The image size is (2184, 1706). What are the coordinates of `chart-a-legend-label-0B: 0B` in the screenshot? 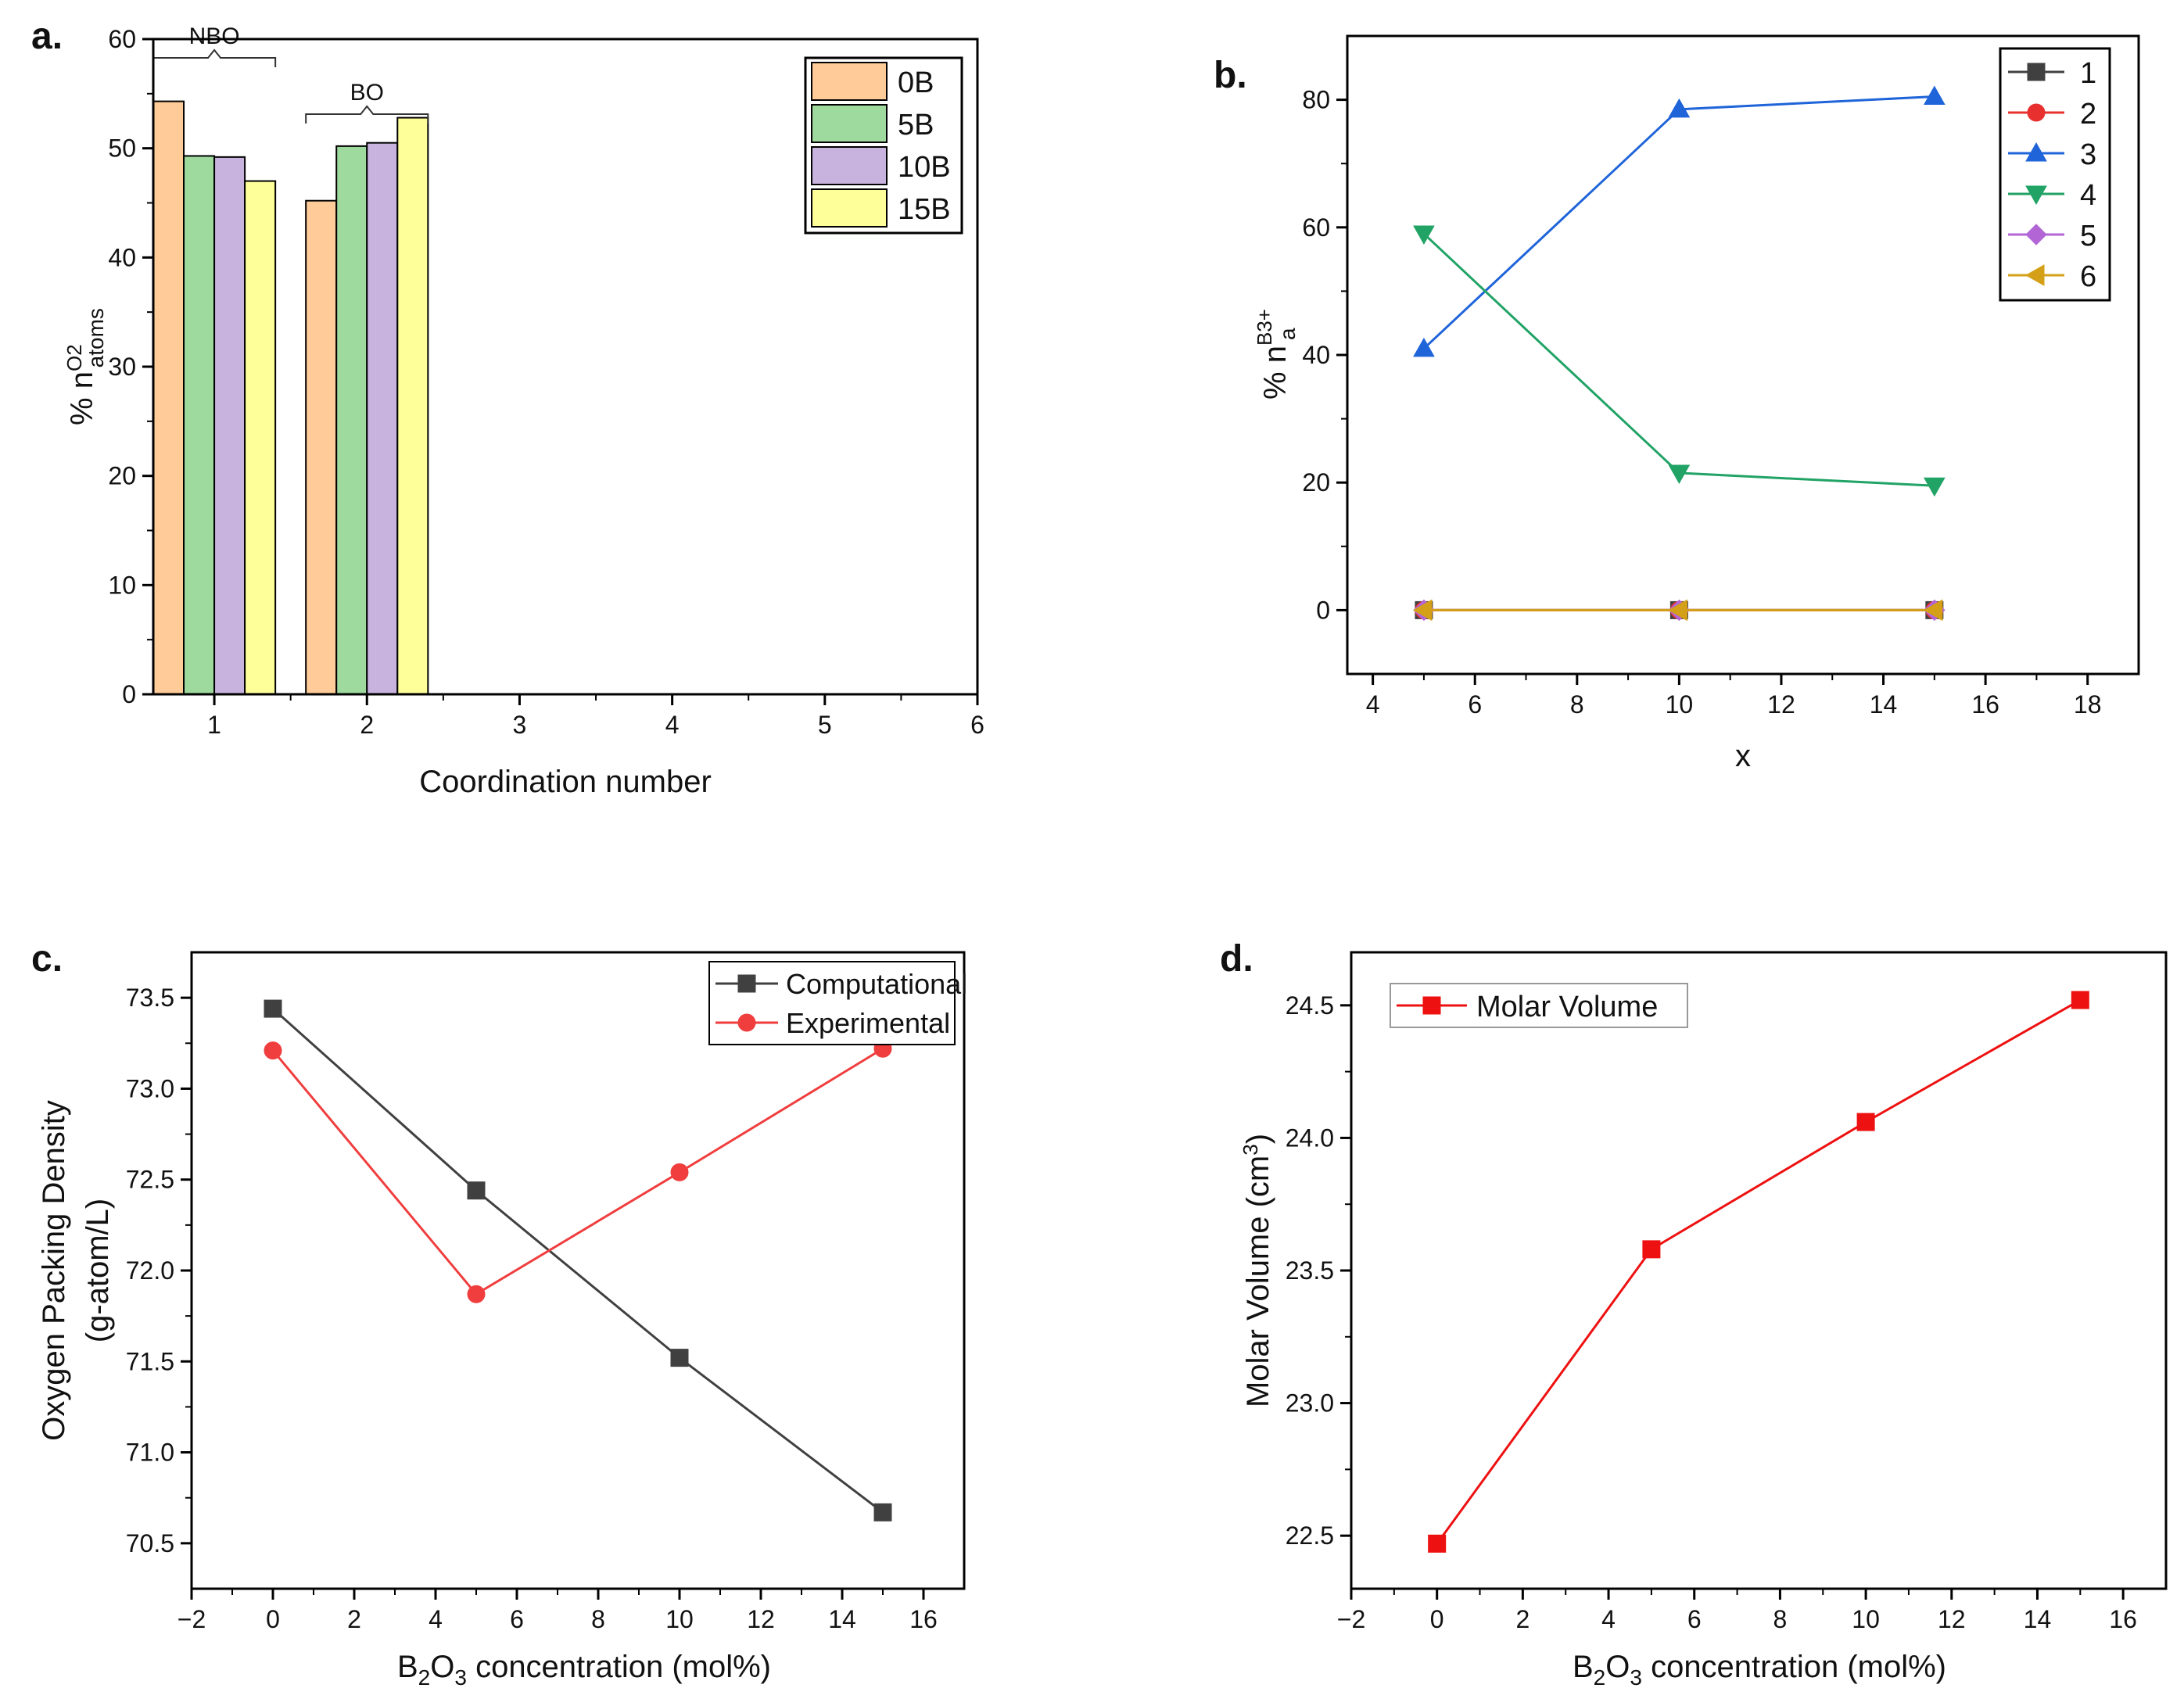 It's located at (916, 82).